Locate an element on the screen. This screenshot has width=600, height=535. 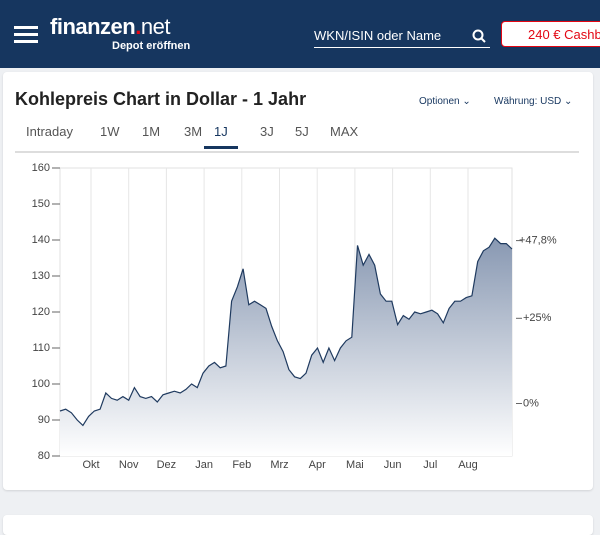
currency: Währung: USD ⌄ is located at coordinates (533, 101).